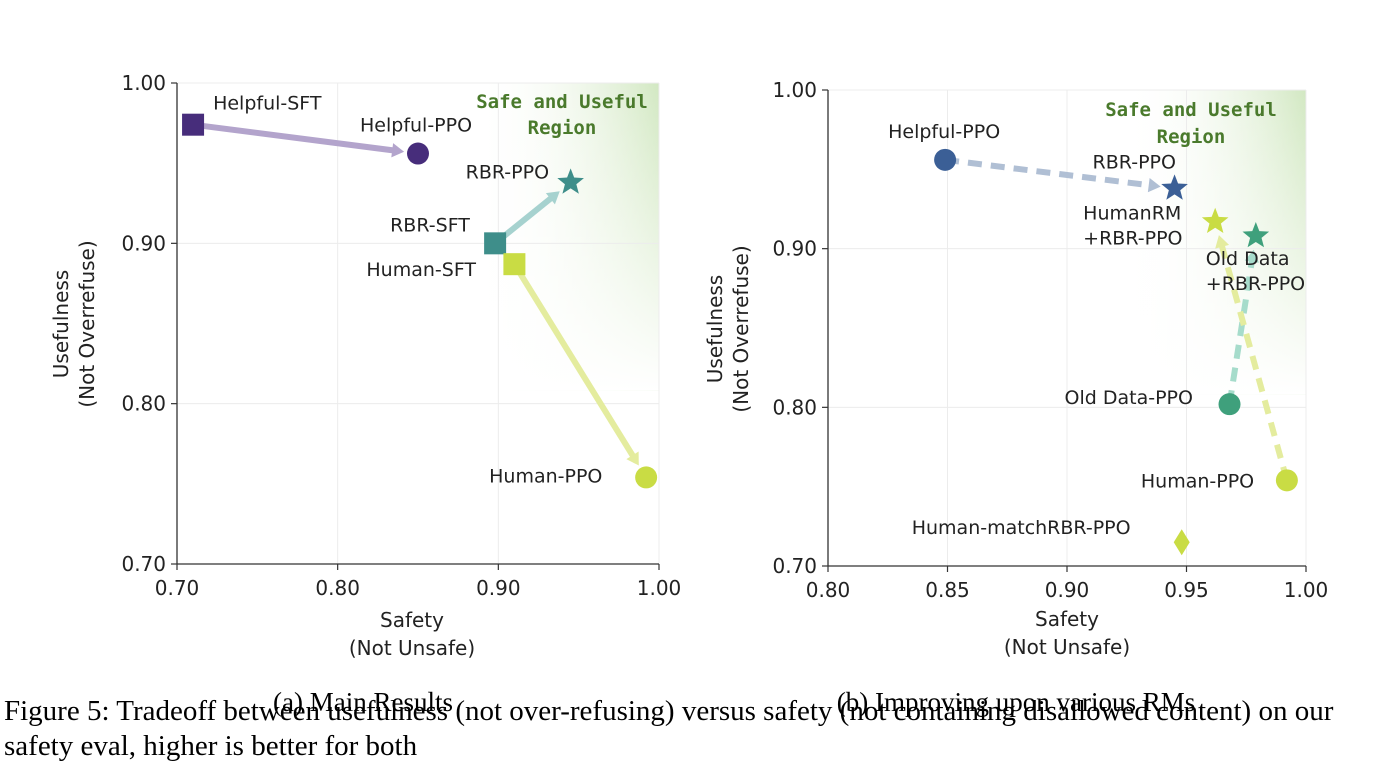 The image size is (1386, 782). I want to click on x-tick-label: 0.95, so click(1186, 590).